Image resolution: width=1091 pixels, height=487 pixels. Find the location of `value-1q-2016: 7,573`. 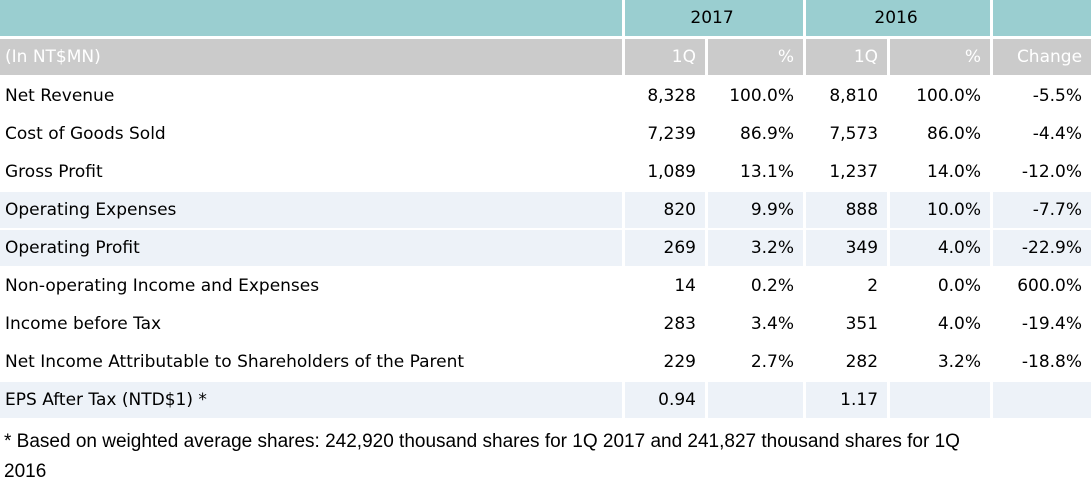

value-1q-2016: 7,573 is located at coordinates (848, 135).